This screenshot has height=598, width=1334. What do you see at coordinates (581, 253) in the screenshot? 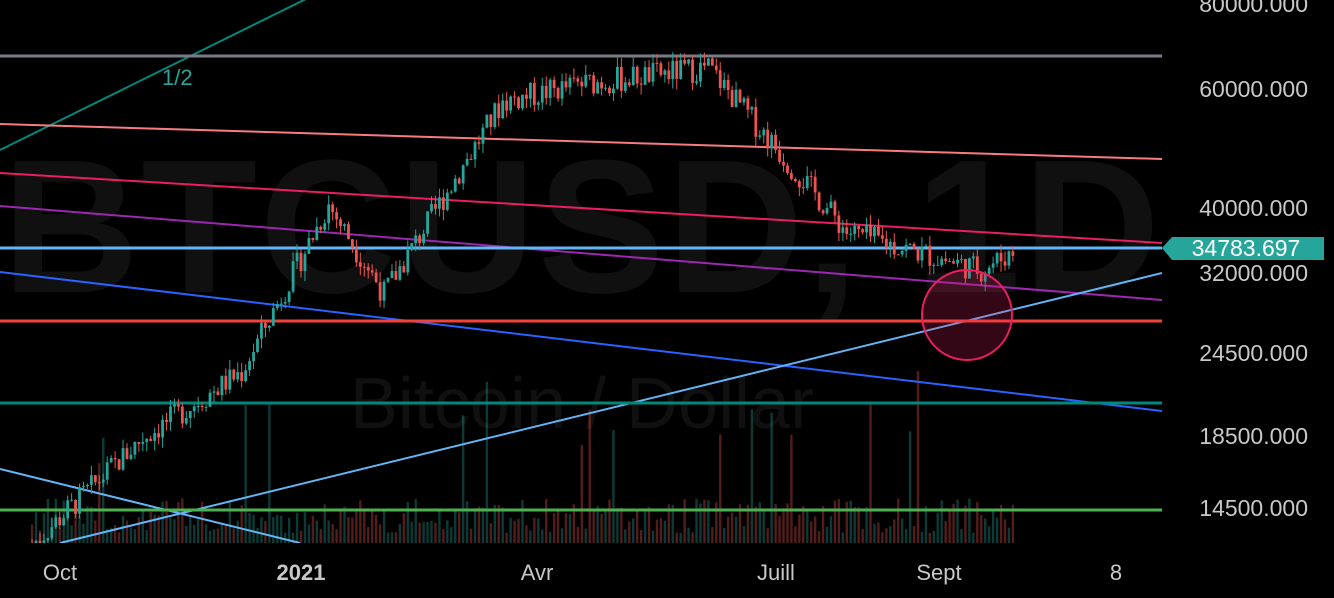
I see `trendline-purple` at bounding box center [581, 253].